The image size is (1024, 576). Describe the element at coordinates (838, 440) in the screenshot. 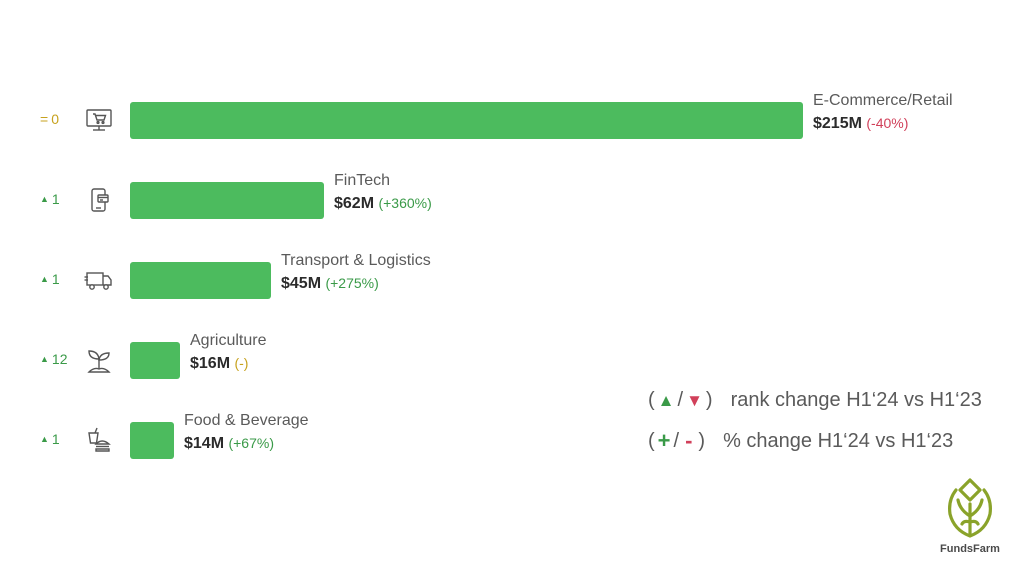

I see `legend-pct-text: % change H1‘24 vs H1‘23` at that location.